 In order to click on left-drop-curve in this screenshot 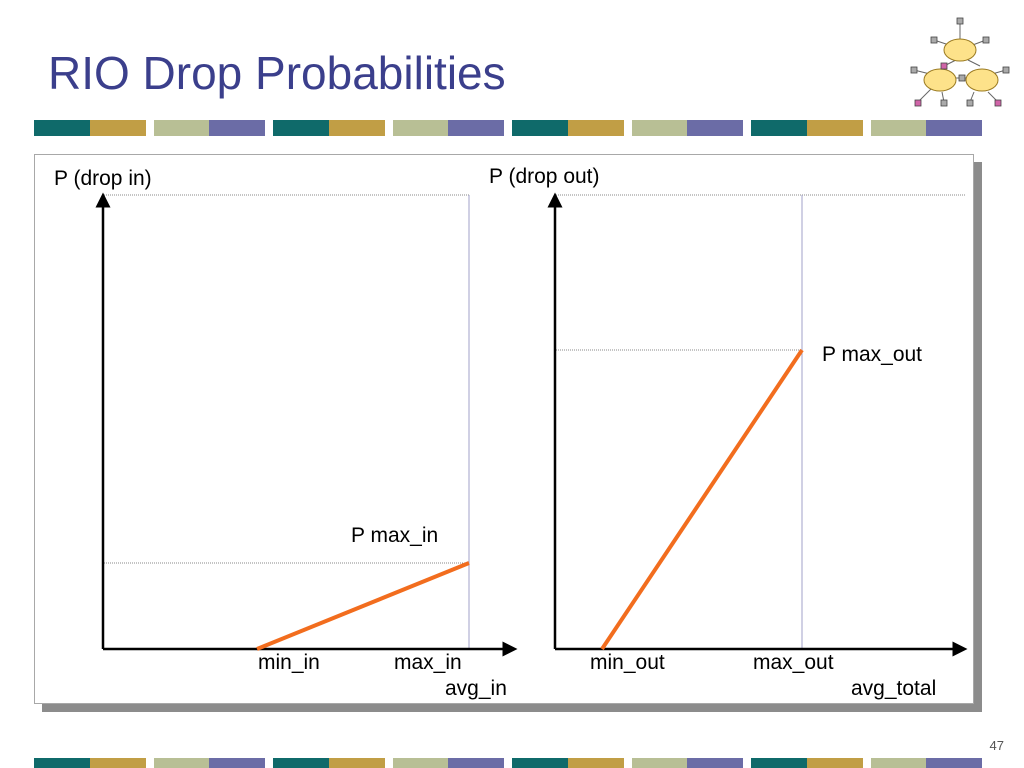, I will do `click(363, 606)`.